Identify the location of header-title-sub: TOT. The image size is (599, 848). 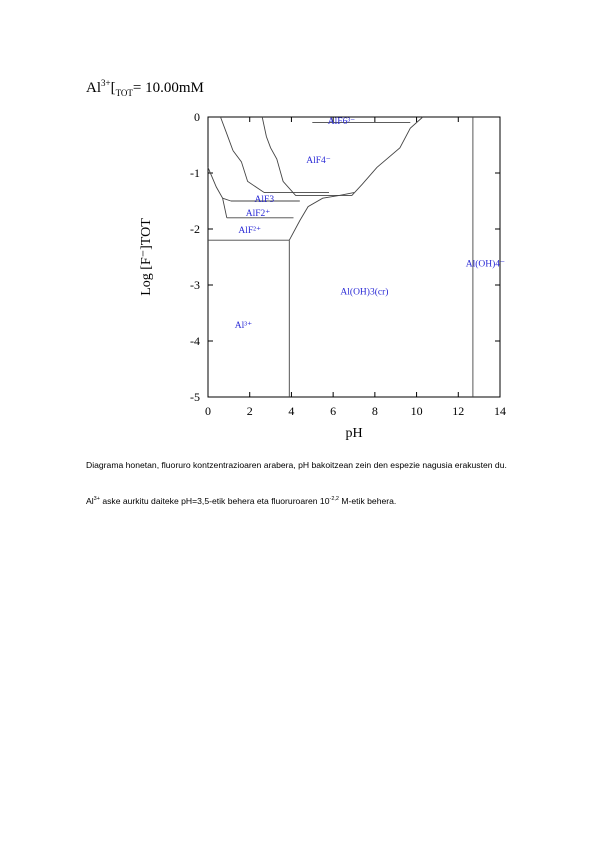
(124, 93).